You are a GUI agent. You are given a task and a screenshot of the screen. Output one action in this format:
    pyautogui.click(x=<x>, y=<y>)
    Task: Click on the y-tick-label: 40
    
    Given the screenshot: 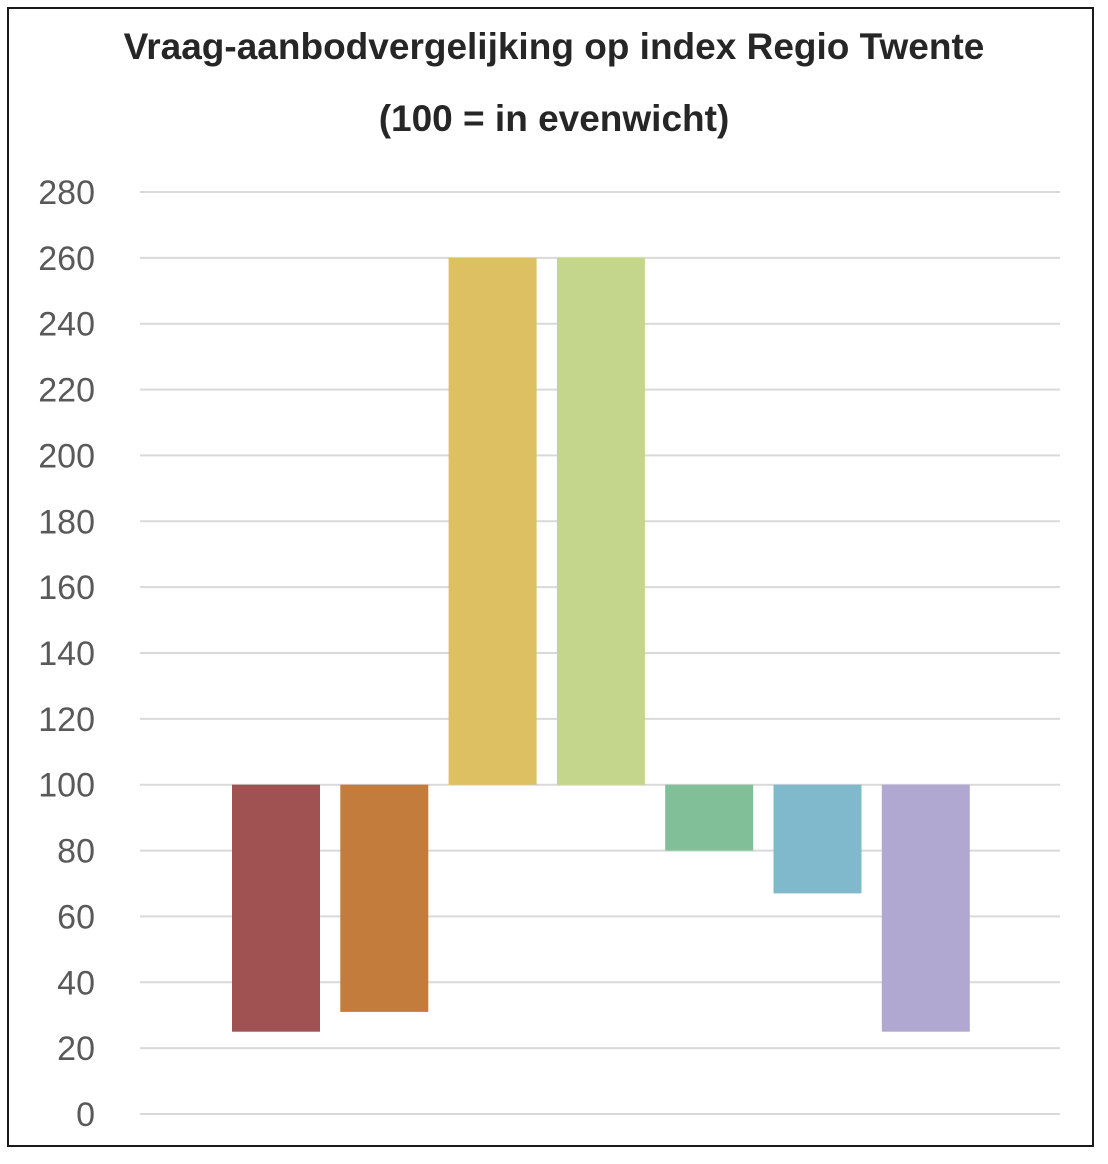 What is the action you would take?
    pyautogui.click(x=76, y=983)
    